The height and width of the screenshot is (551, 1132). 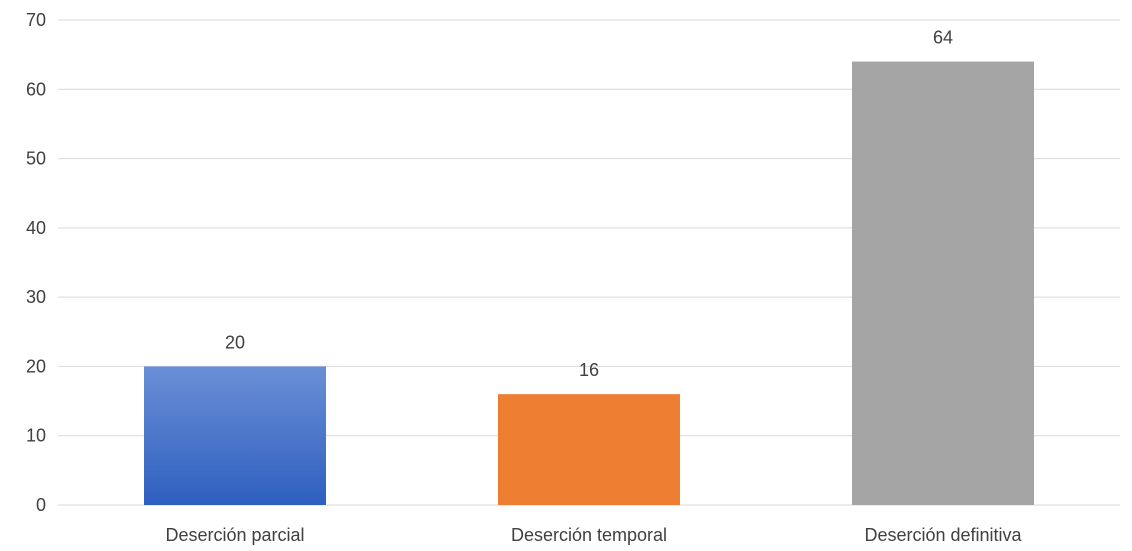 What do you see at coordinates (589, 370) in the screenshot?
I see `data-label-2: 16` at bounding box center [589, 370].